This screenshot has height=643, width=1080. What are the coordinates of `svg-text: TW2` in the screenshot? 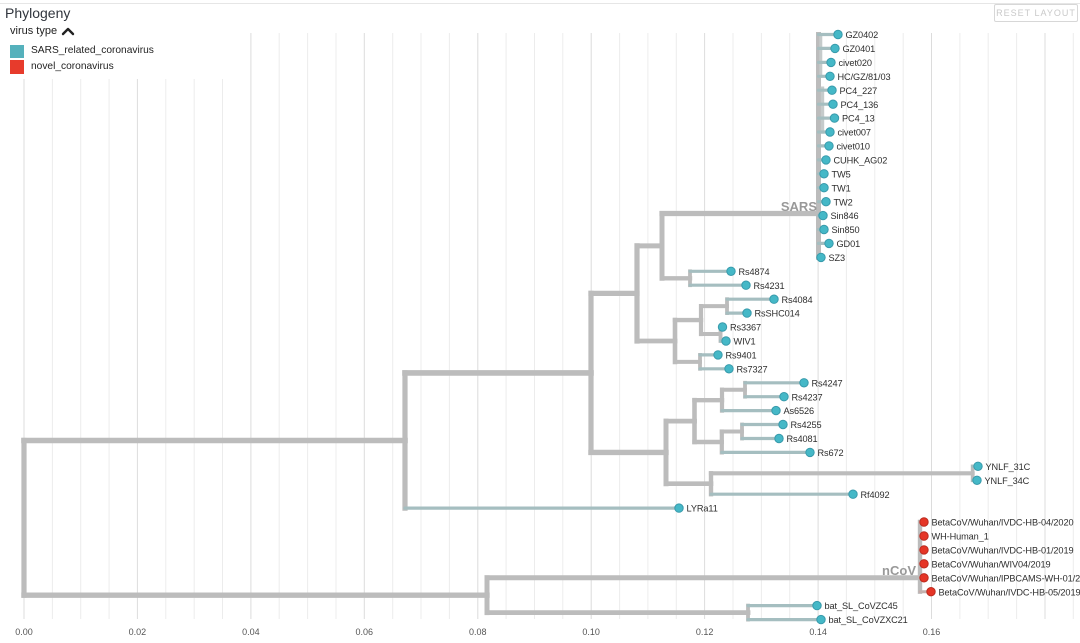 It's located at (843, 202).